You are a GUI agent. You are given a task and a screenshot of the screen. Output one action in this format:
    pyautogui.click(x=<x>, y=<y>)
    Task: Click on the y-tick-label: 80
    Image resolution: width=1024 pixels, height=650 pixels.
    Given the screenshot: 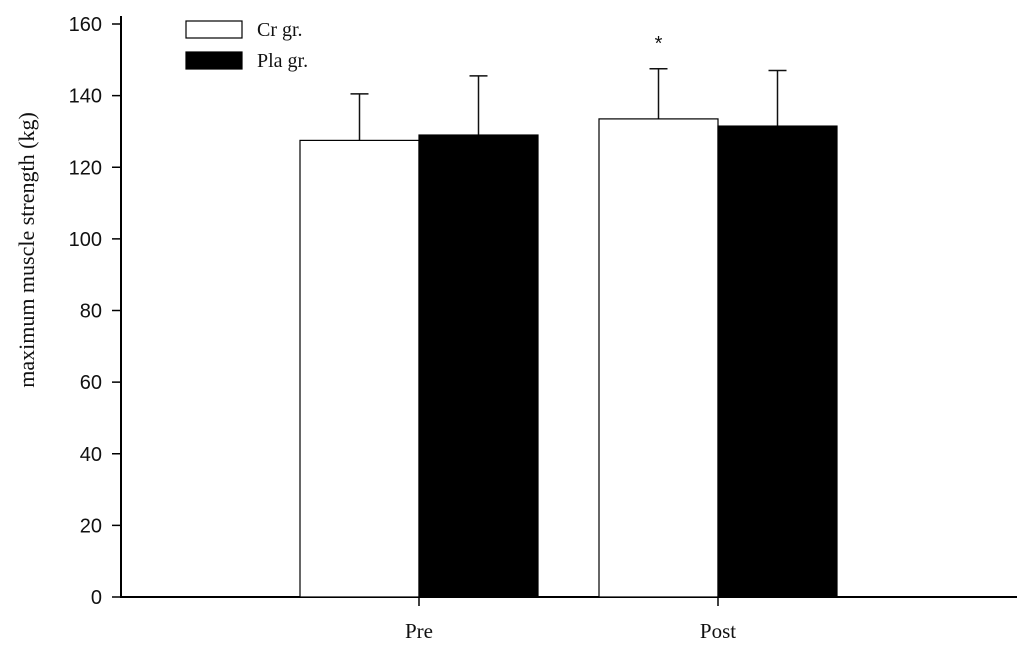 What is the action you would take?
    pyautogui.click(x=91, y=312)
    